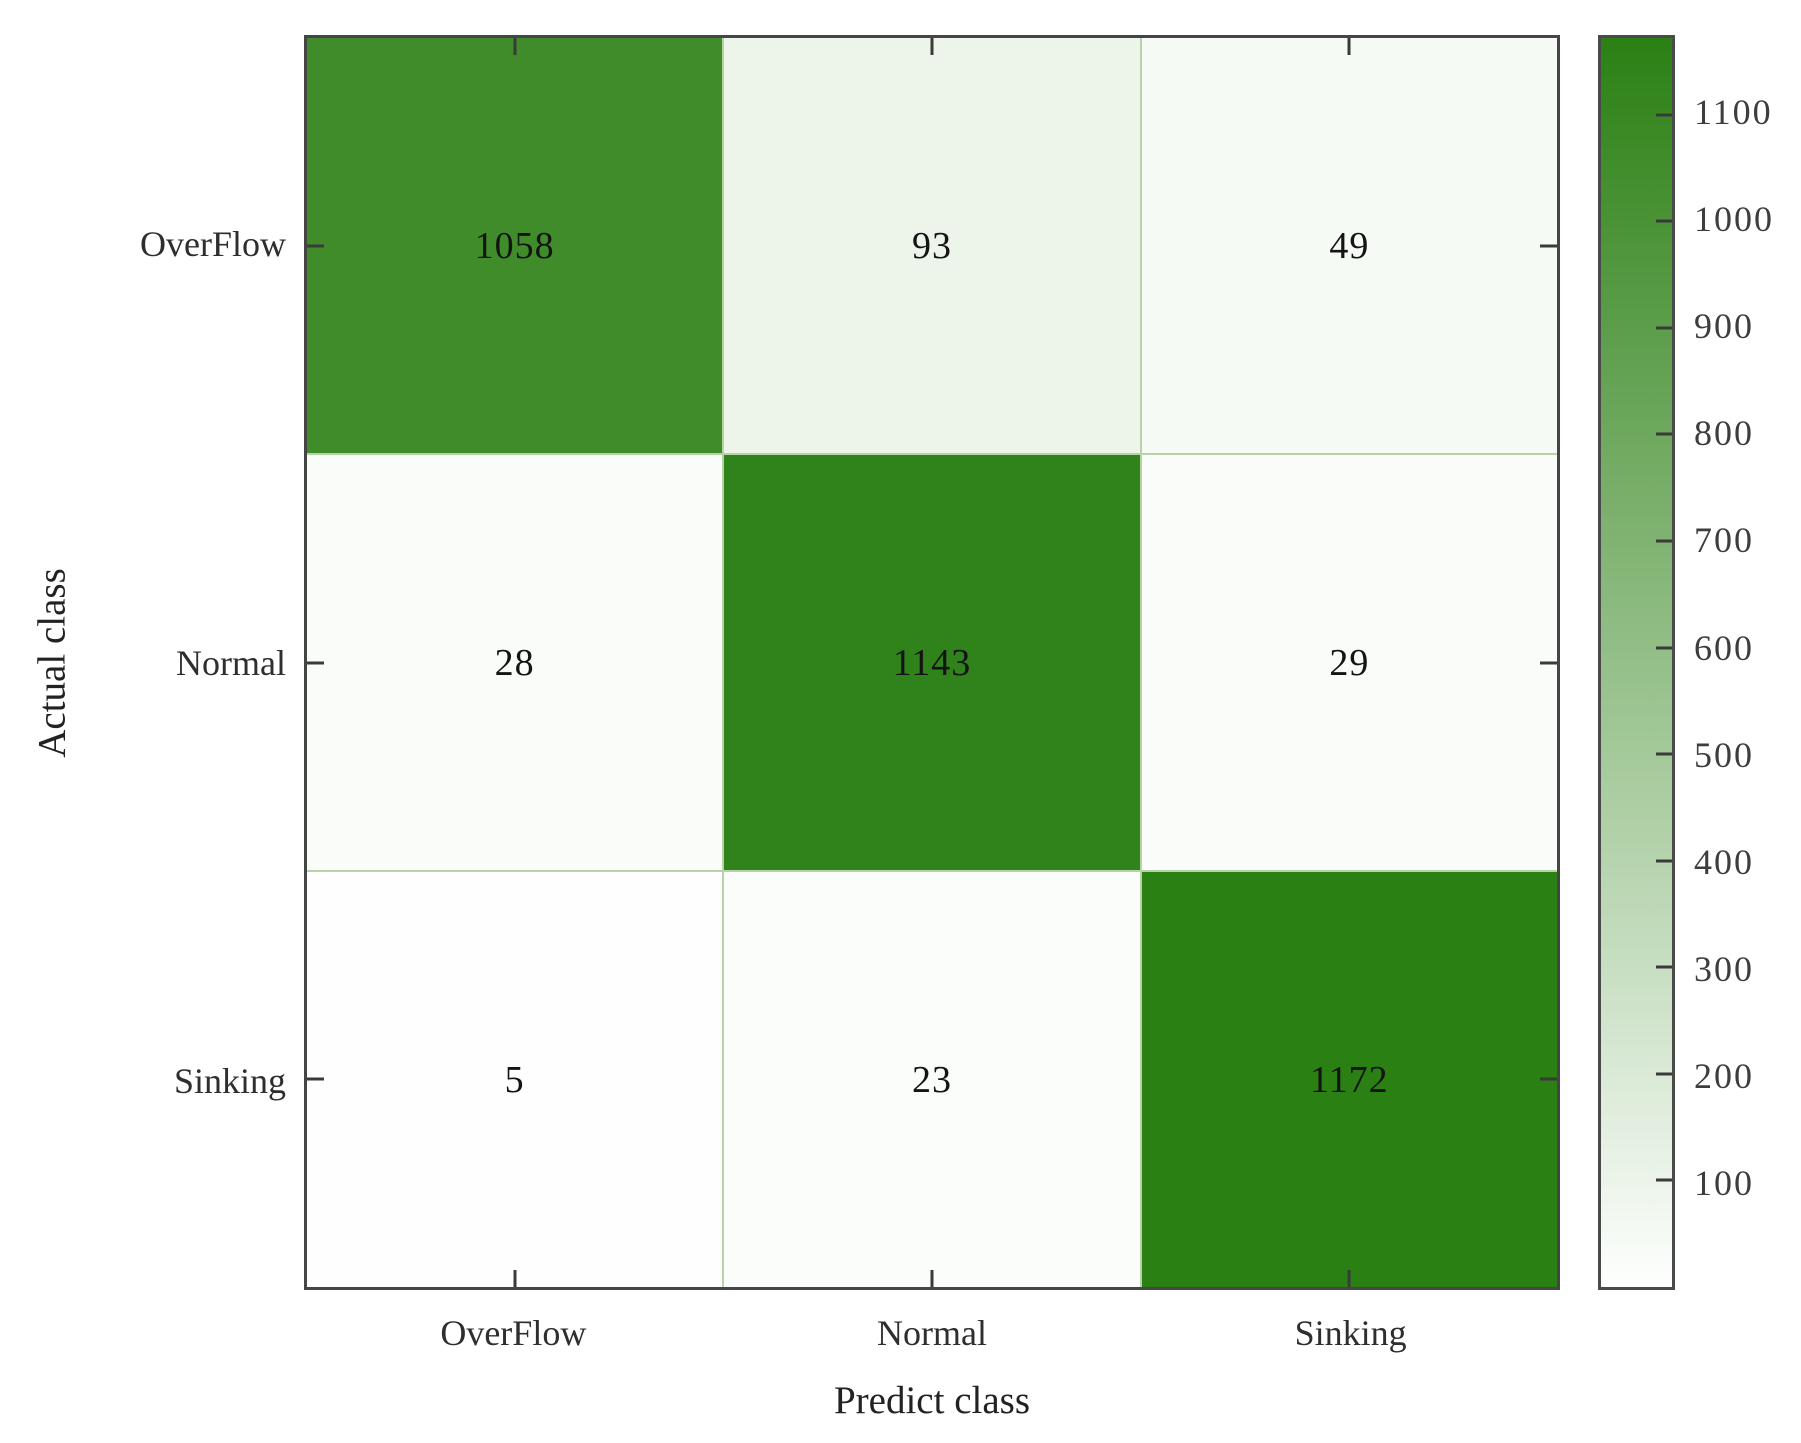  What do you see at coordinates (1733, 112) in the screenshot?
I see `colorbar-tick-label: 1100` at bounding box center [1733, 112].